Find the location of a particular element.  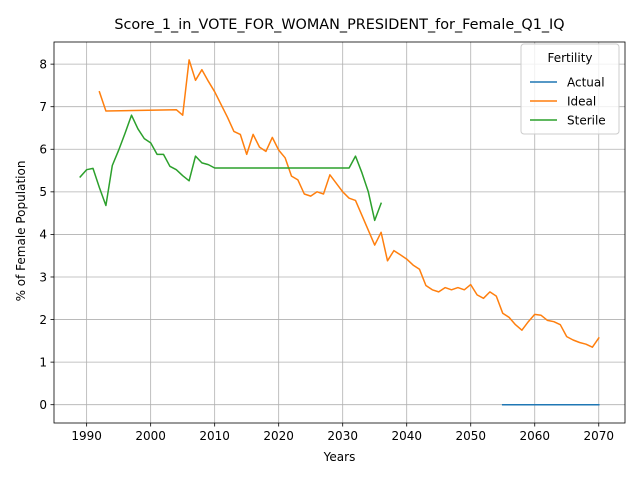

y-tick-label: 0 is located at coordinates (43, 405).